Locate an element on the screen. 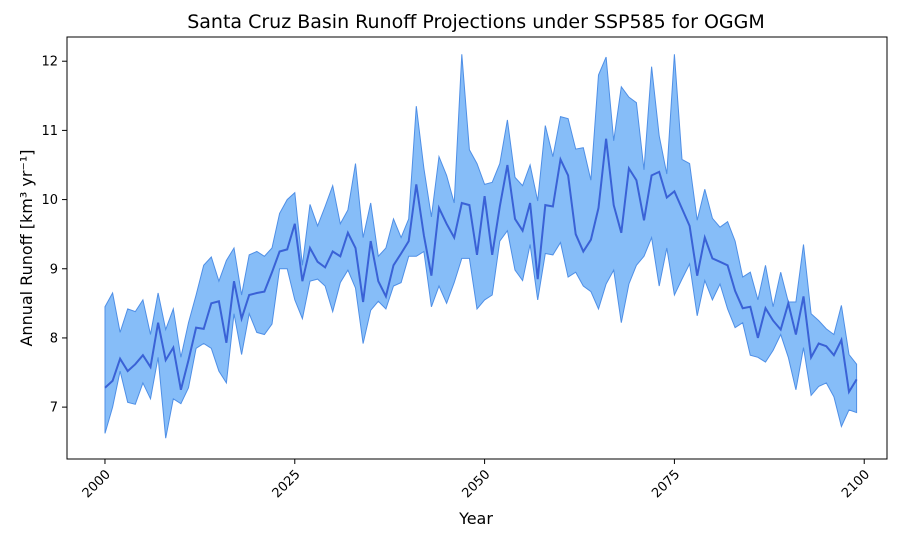 This screenshot has width=900, height=540. x-axis: 2000 2025 2050 2075 2100 is located at coordinates (476, 480).